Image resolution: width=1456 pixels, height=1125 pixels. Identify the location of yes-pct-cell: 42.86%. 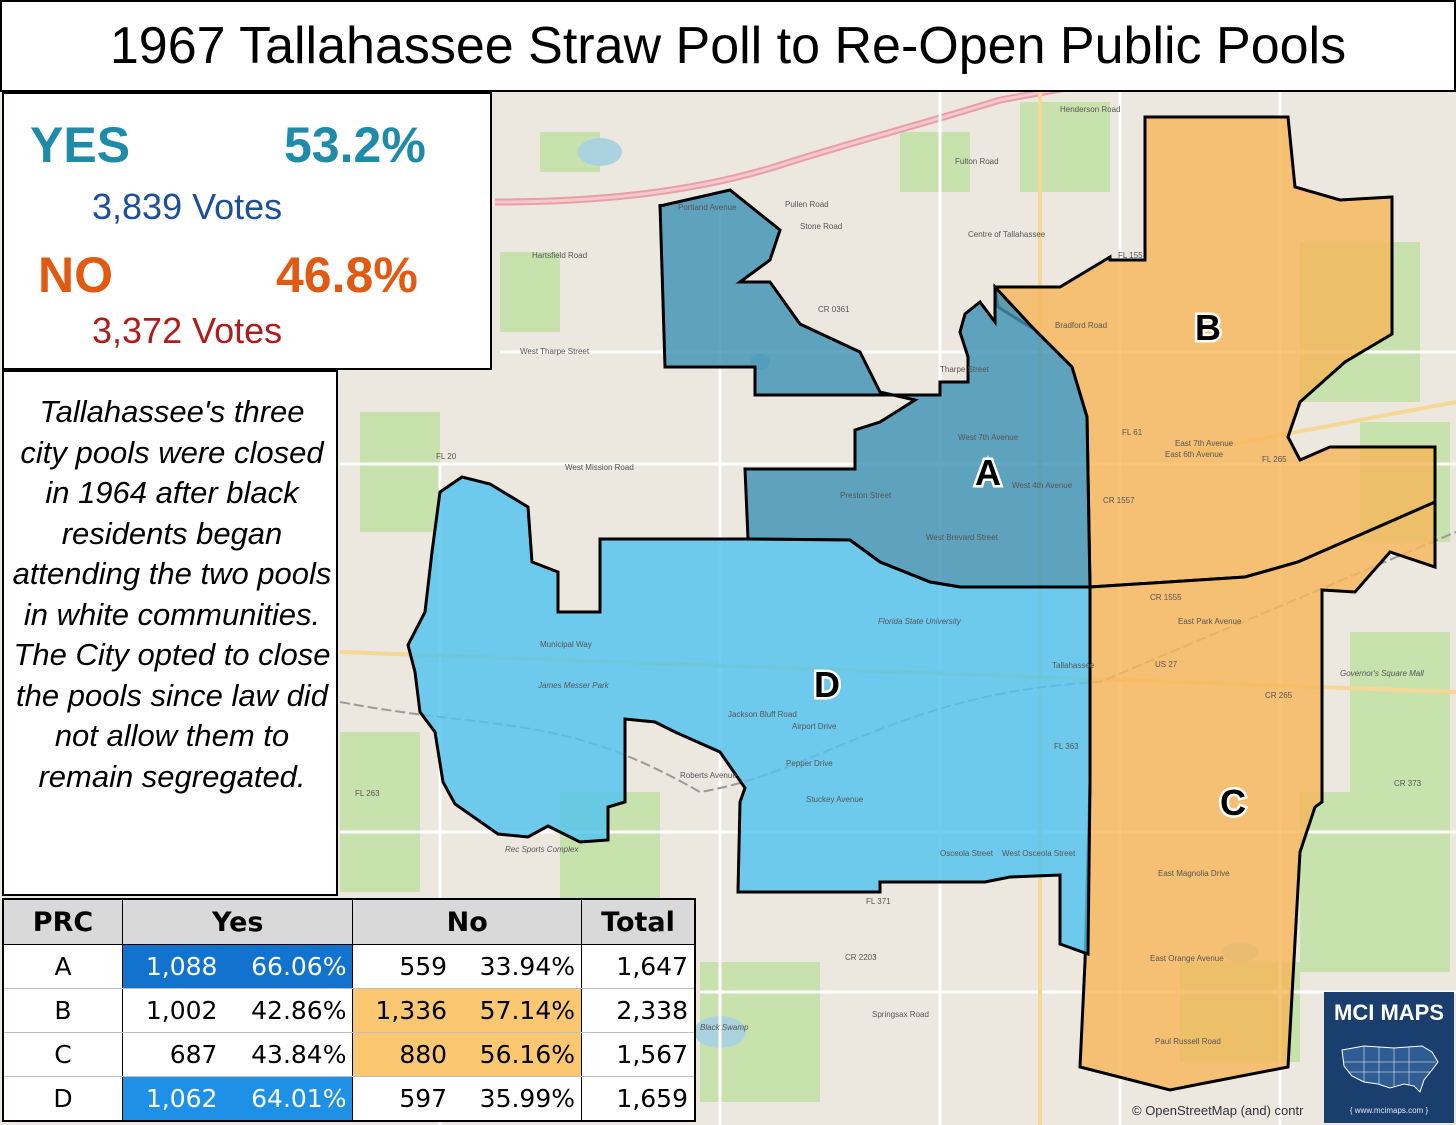
(288, 1010).